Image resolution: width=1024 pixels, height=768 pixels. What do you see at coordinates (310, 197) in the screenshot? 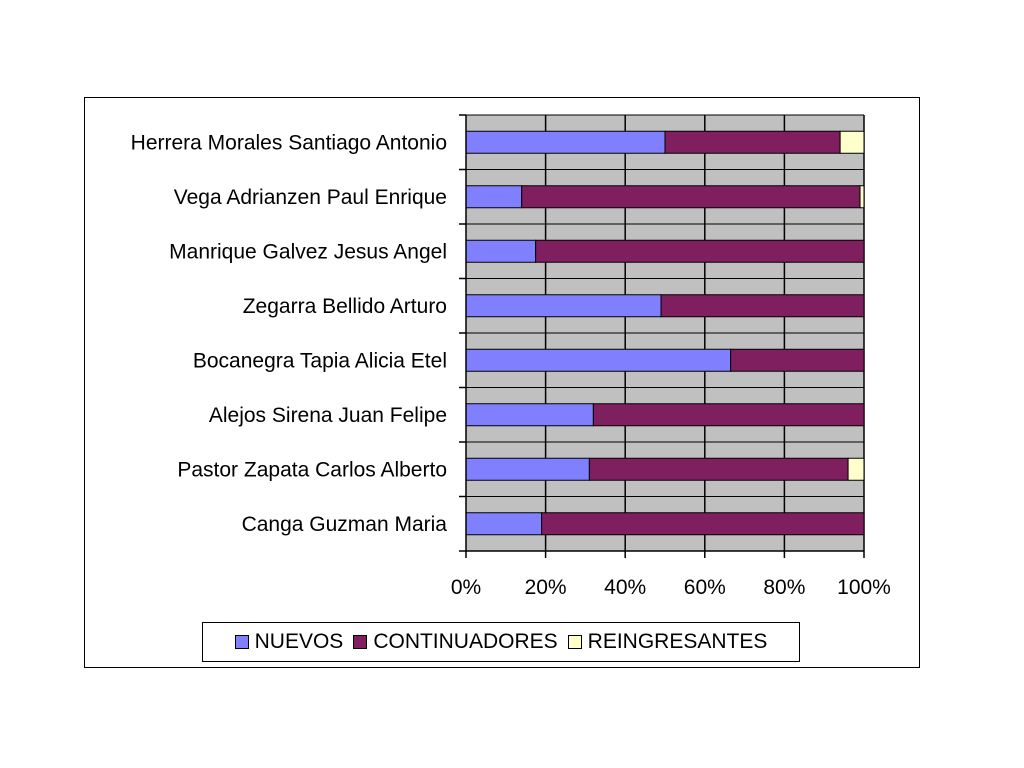
I see `category-label: Vega Adrianzen Paul Enrique` at bounding box center [310, 197].